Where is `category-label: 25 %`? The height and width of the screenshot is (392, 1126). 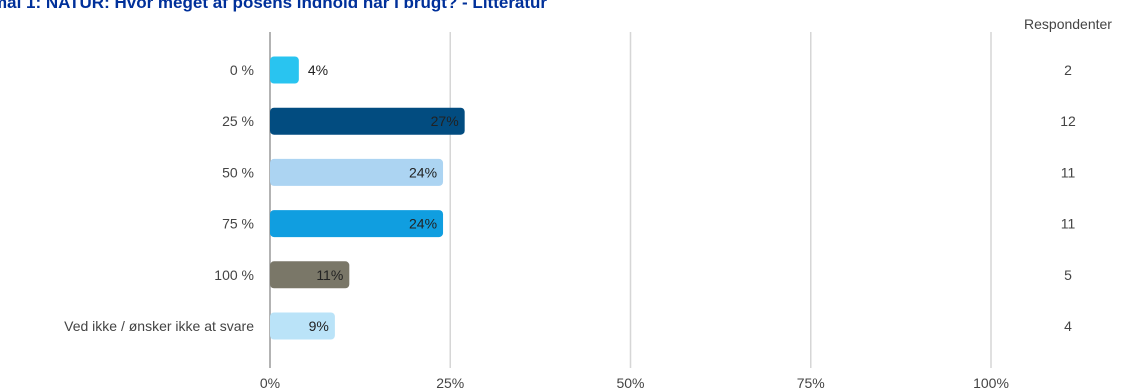 category-label: 25 % is located at coordinates (238, 121).